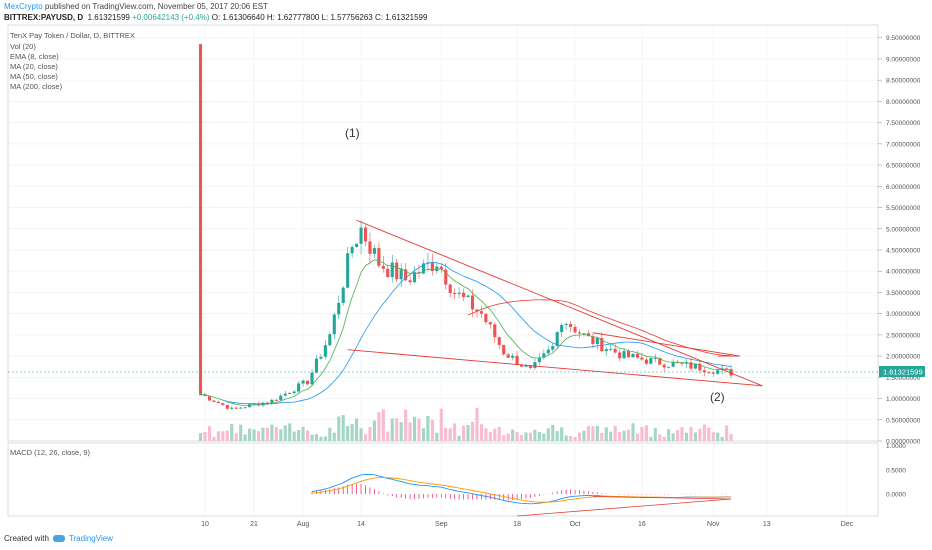  I want to click on tradingview-link: TradingView, so click(90, 538).